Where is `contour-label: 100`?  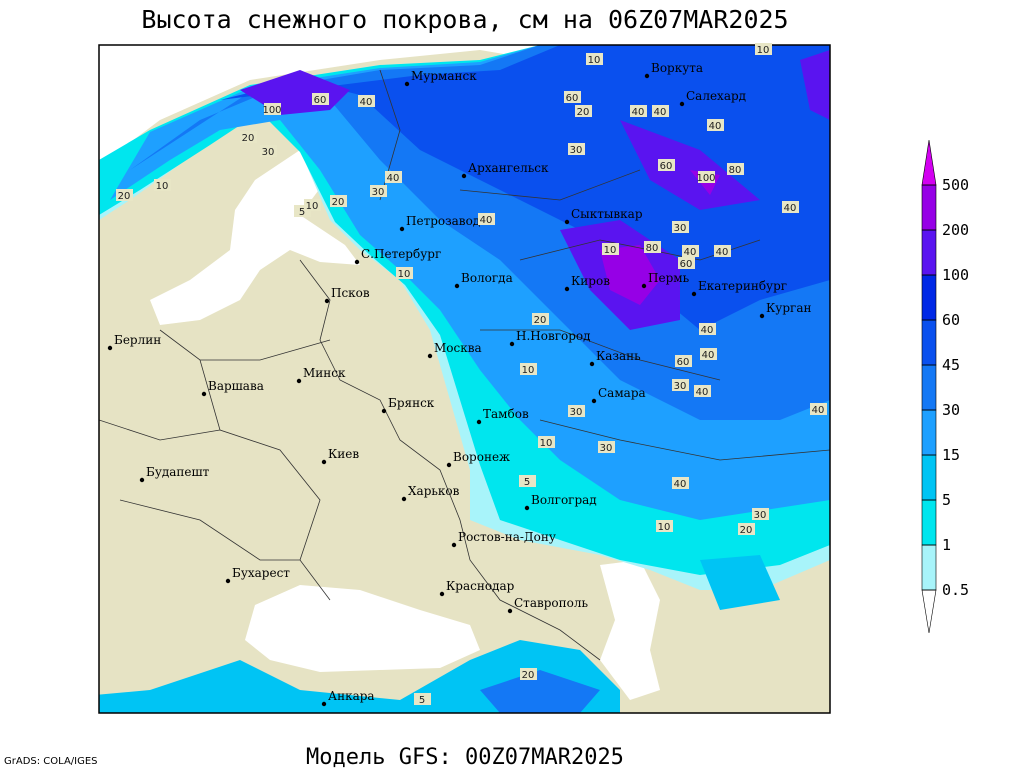 contour-label: 100 is located at coordinates (705, 178).